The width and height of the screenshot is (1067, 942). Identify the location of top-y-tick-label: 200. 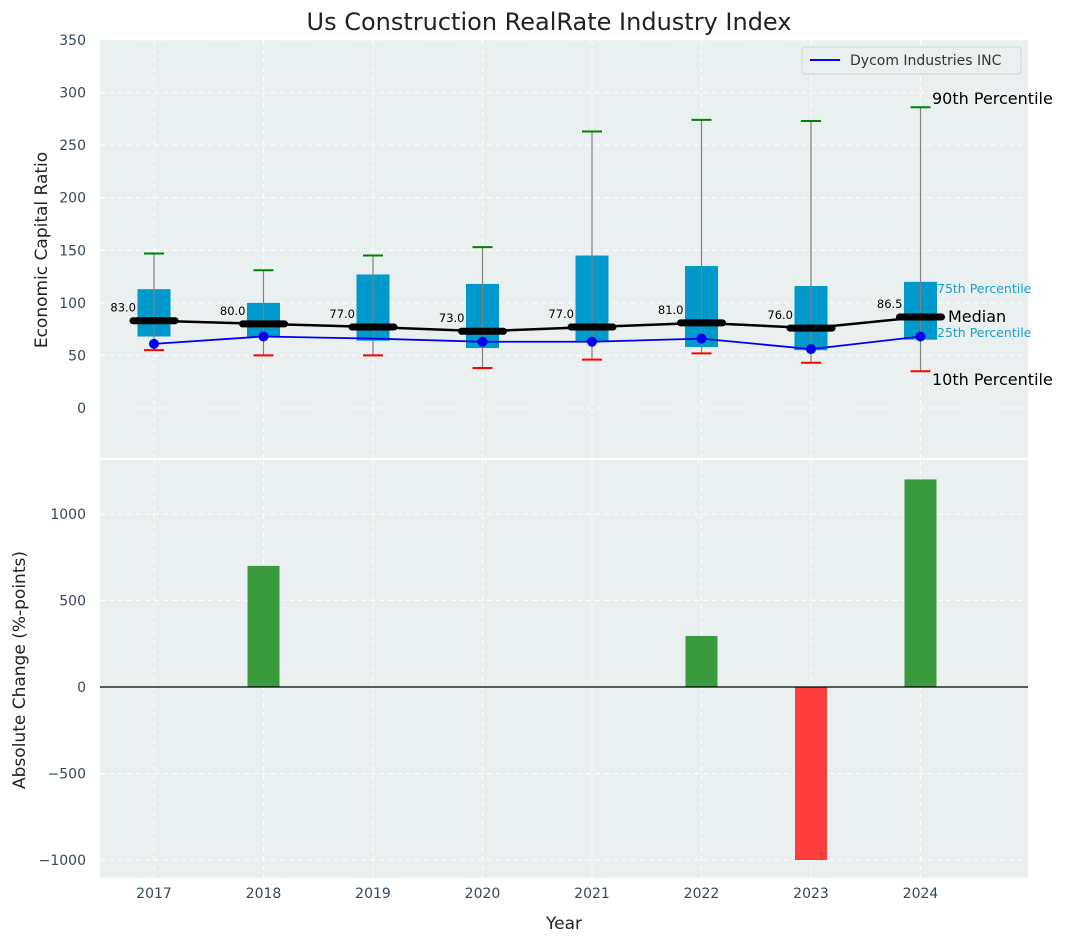
(72, 199).